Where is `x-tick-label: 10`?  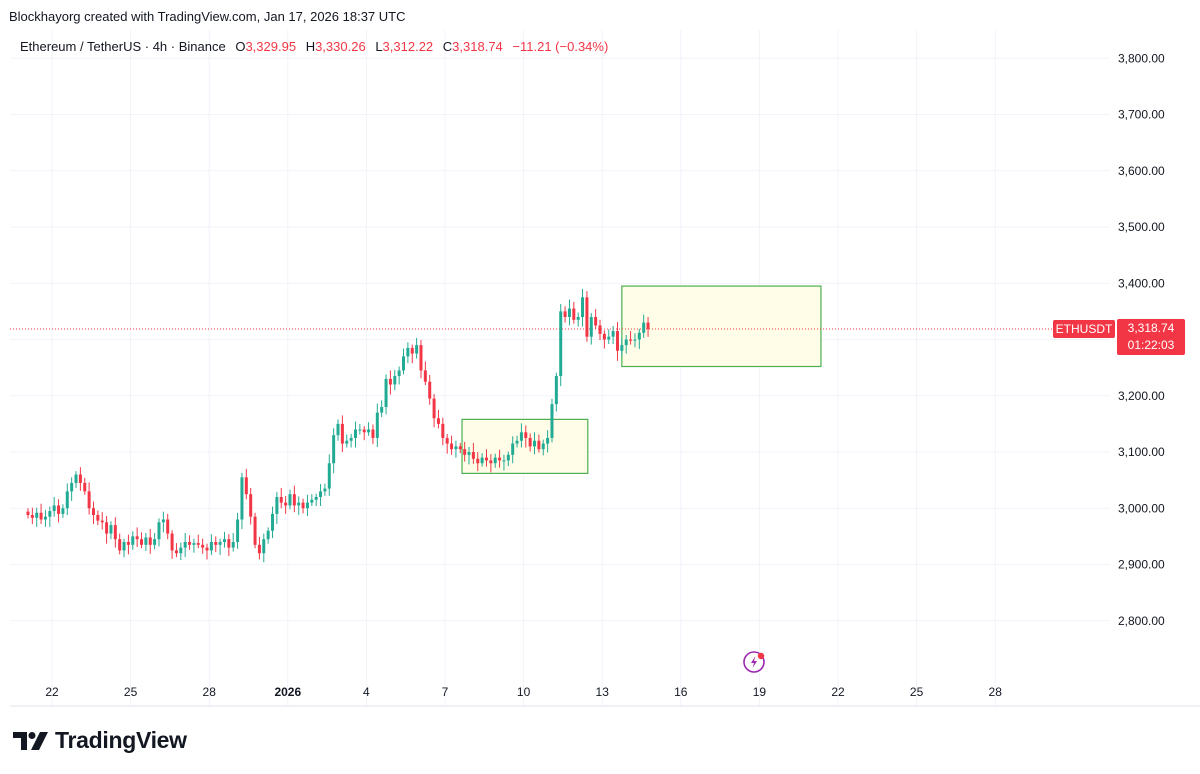 x-tick-label: 10 is located at coordinates (524, 692).